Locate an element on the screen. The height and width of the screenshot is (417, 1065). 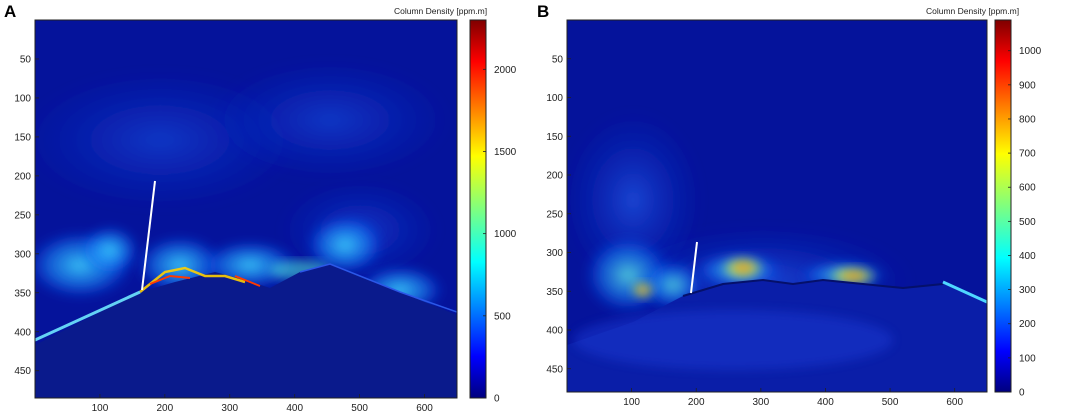
colorbar-tick-label: 400 is located at coordinates (1027, 256).